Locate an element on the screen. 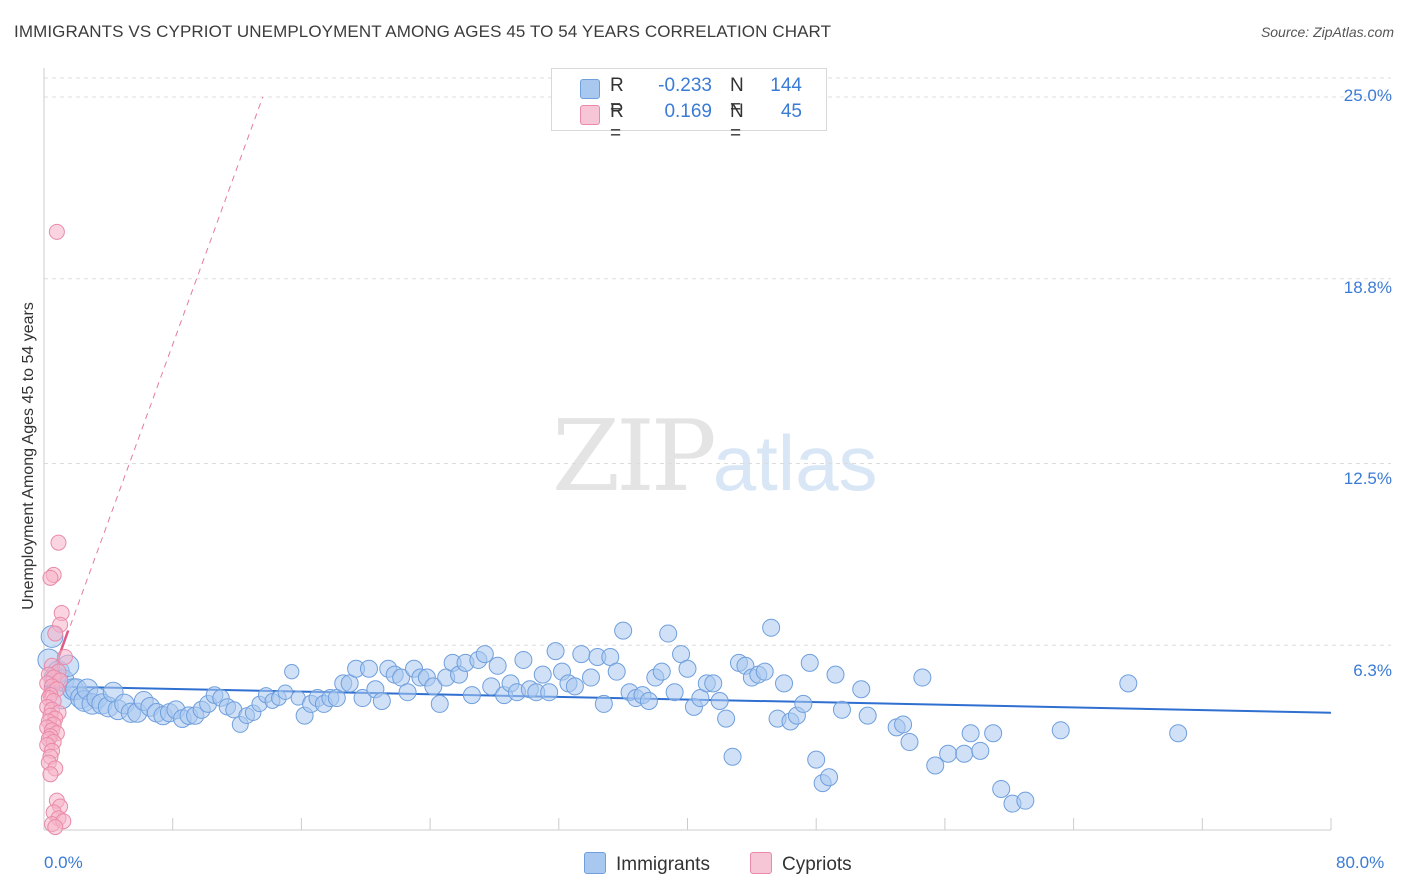 The width and height of the screenshot is (1406, 892). y-tick-label: 25.0% is located at coordinates (1367, 95).